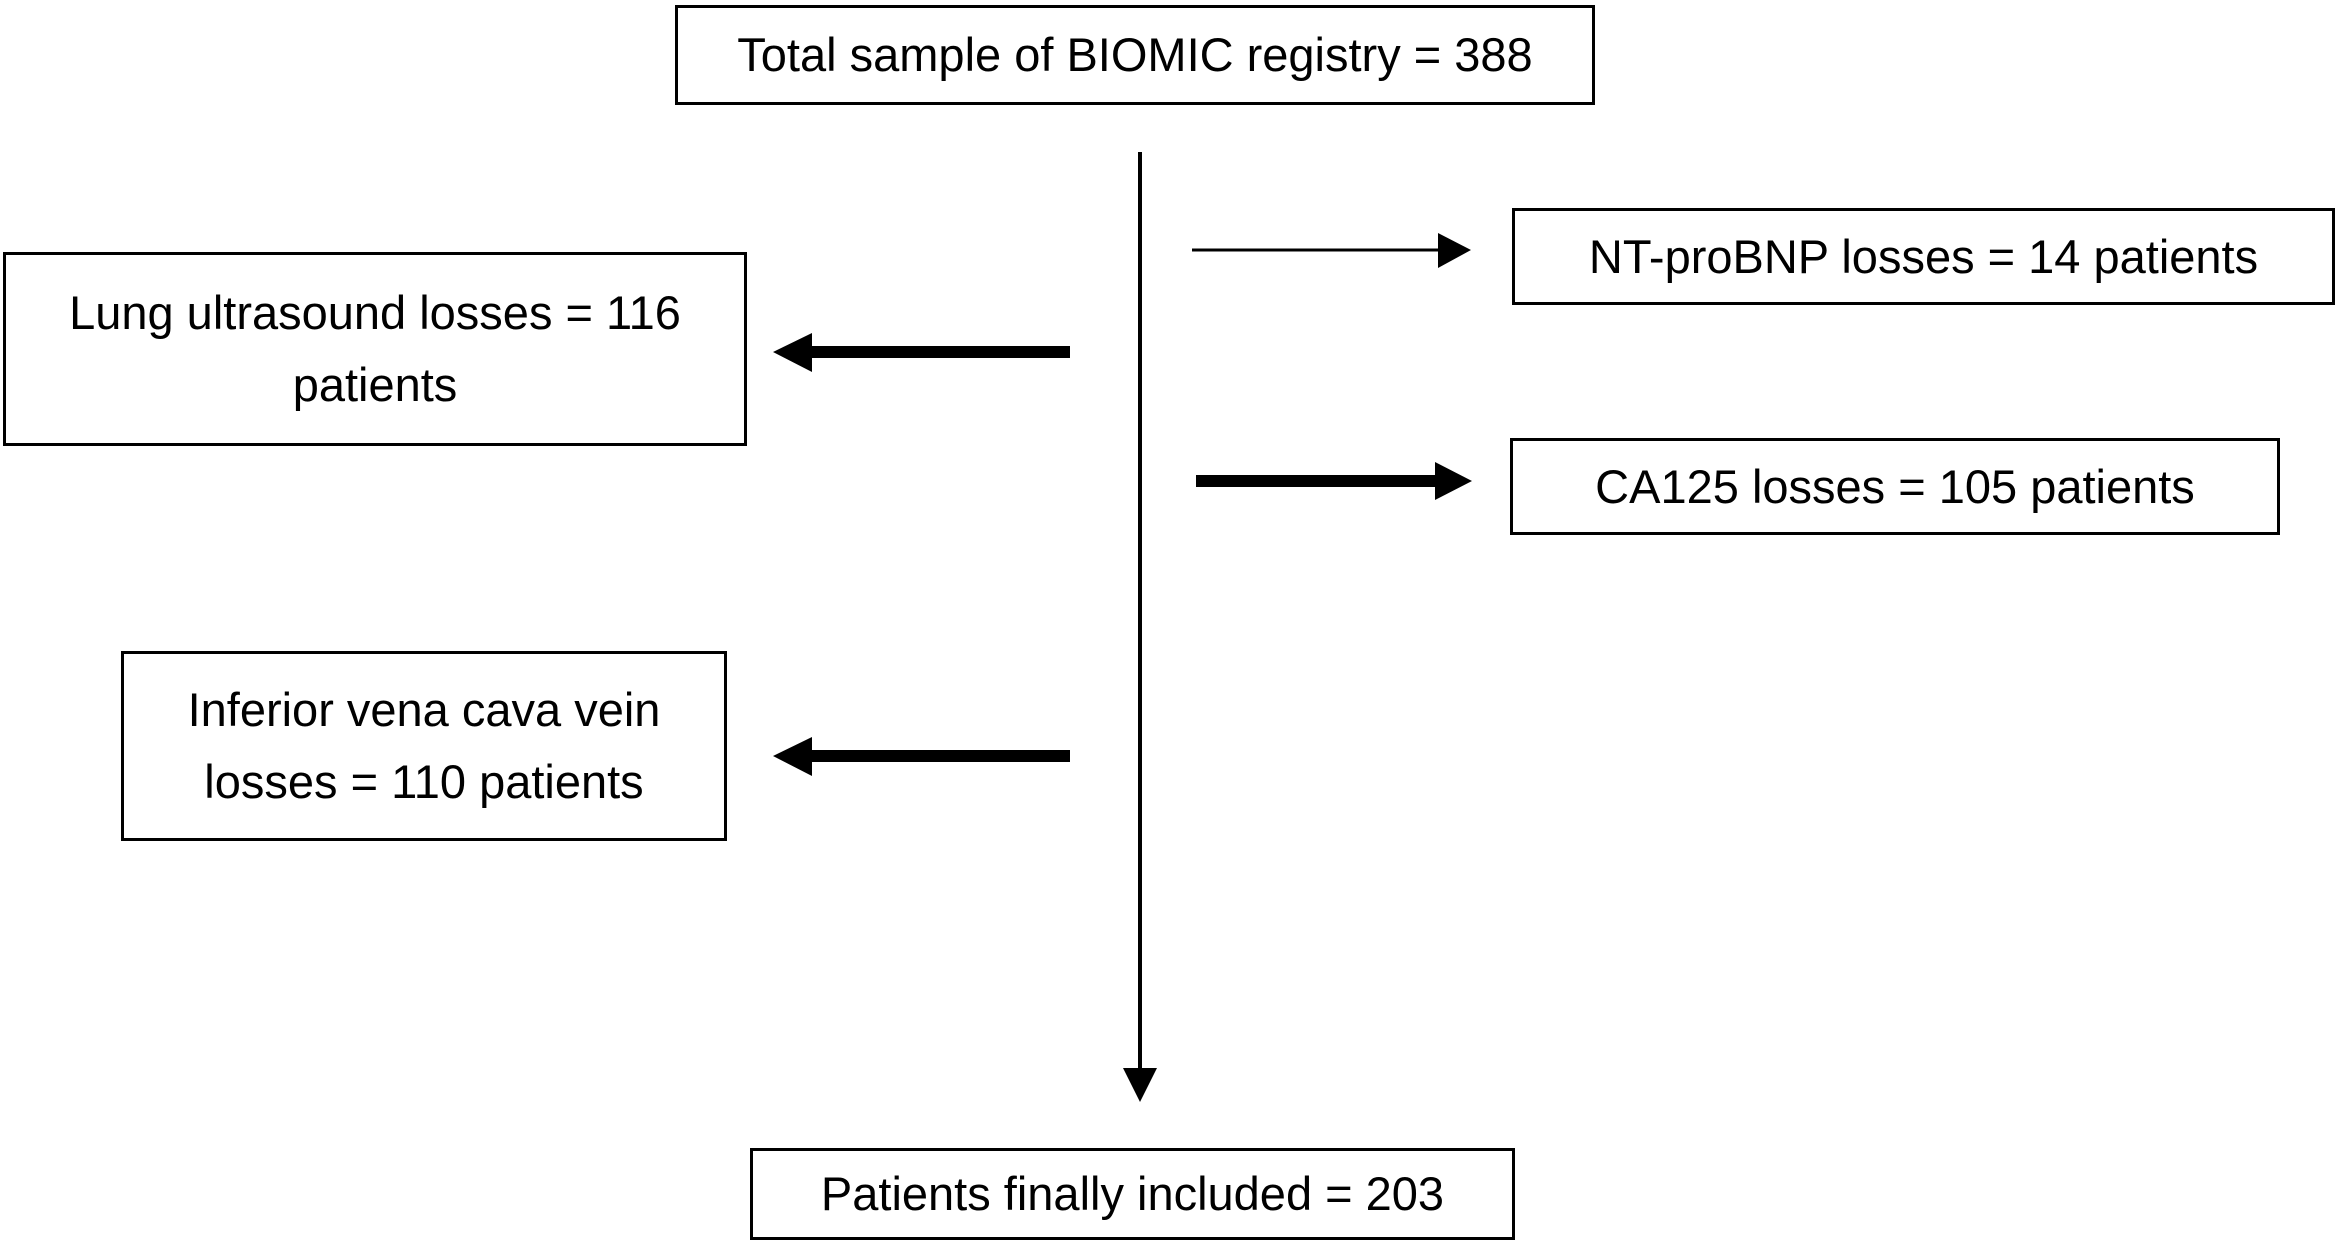 This screenshot has width=2341, height=1247. Describe the element at coordinates (921, 352) in the screenshot. I see `arrow-left-thick-lung` at that location.